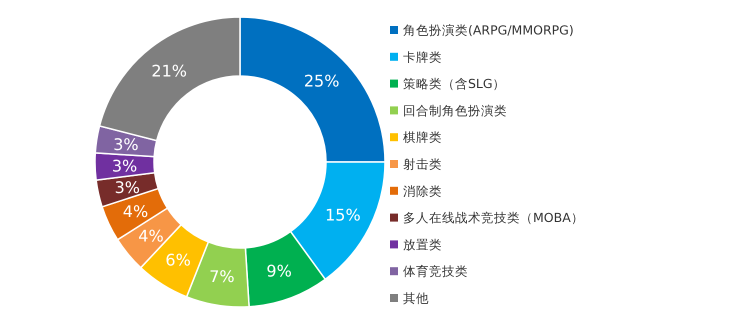 The width and height of the screenshot is (750, 328). Describe the element at coordinates (493, 218) in the screenshot. I see `legend-label: 多人在线战术竞技类（MOBA）` at that location.